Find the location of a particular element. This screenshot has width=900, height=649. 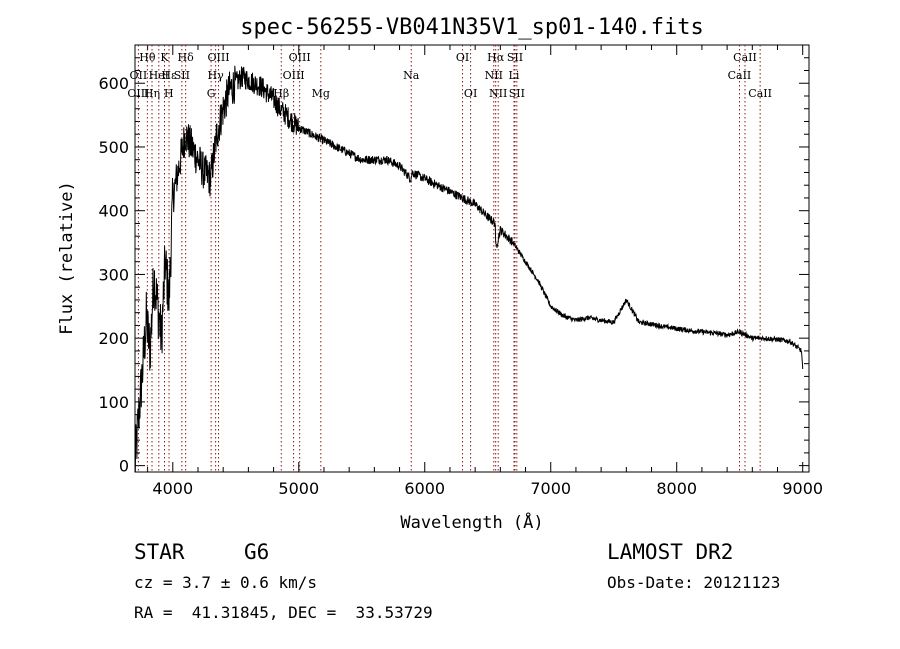

spectral-line-label: Hδ is located at coordinates (186, 57).